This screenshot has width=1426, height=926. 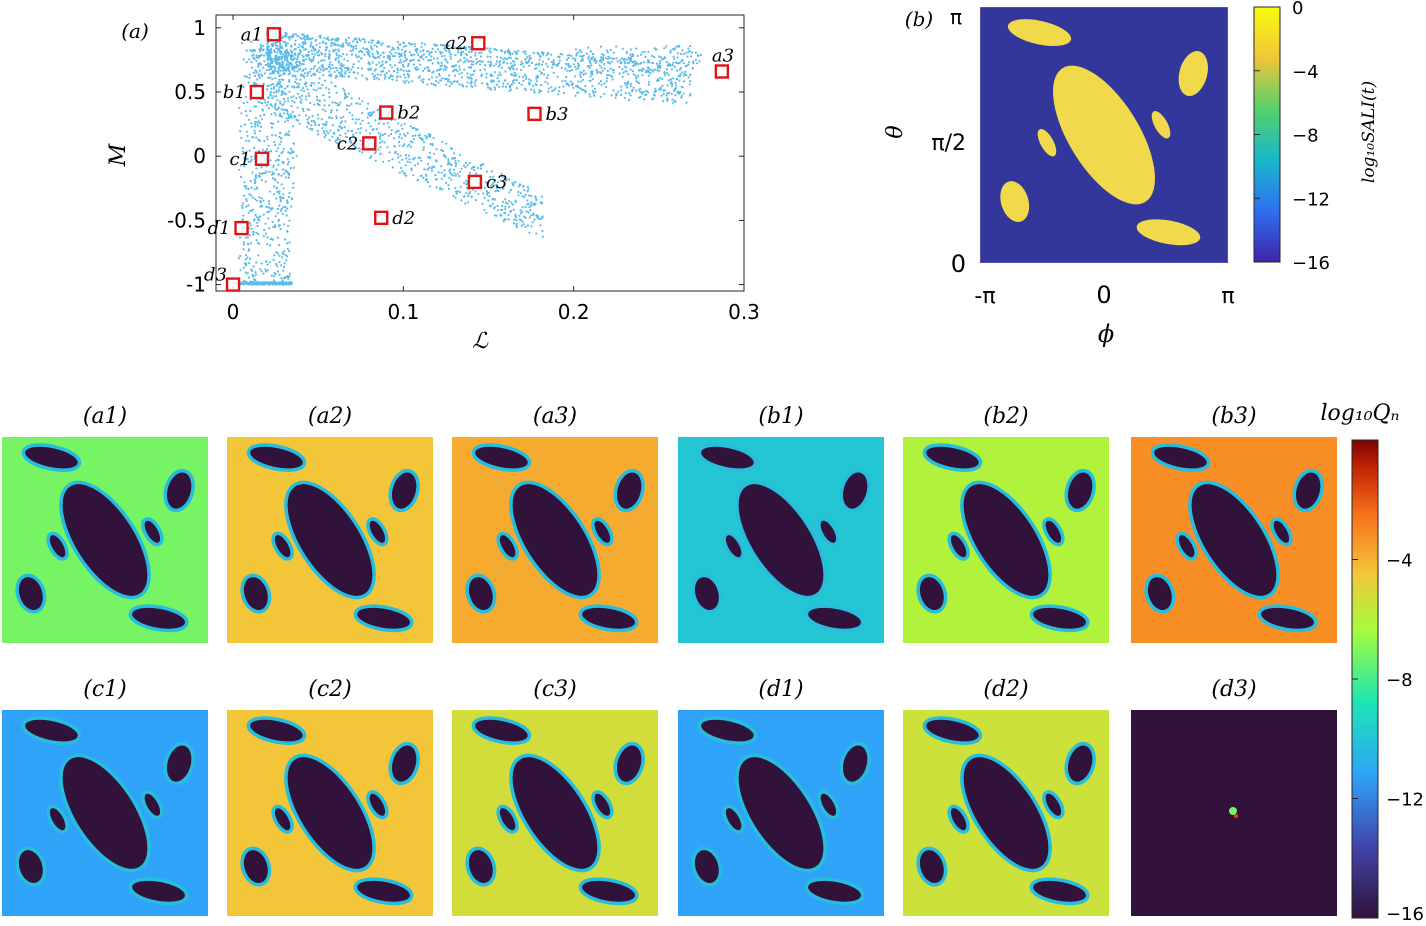 What do you see at coordinates (274, 34) in the screenshot?
I see `marker-a1` at bounding box center [274, 34].